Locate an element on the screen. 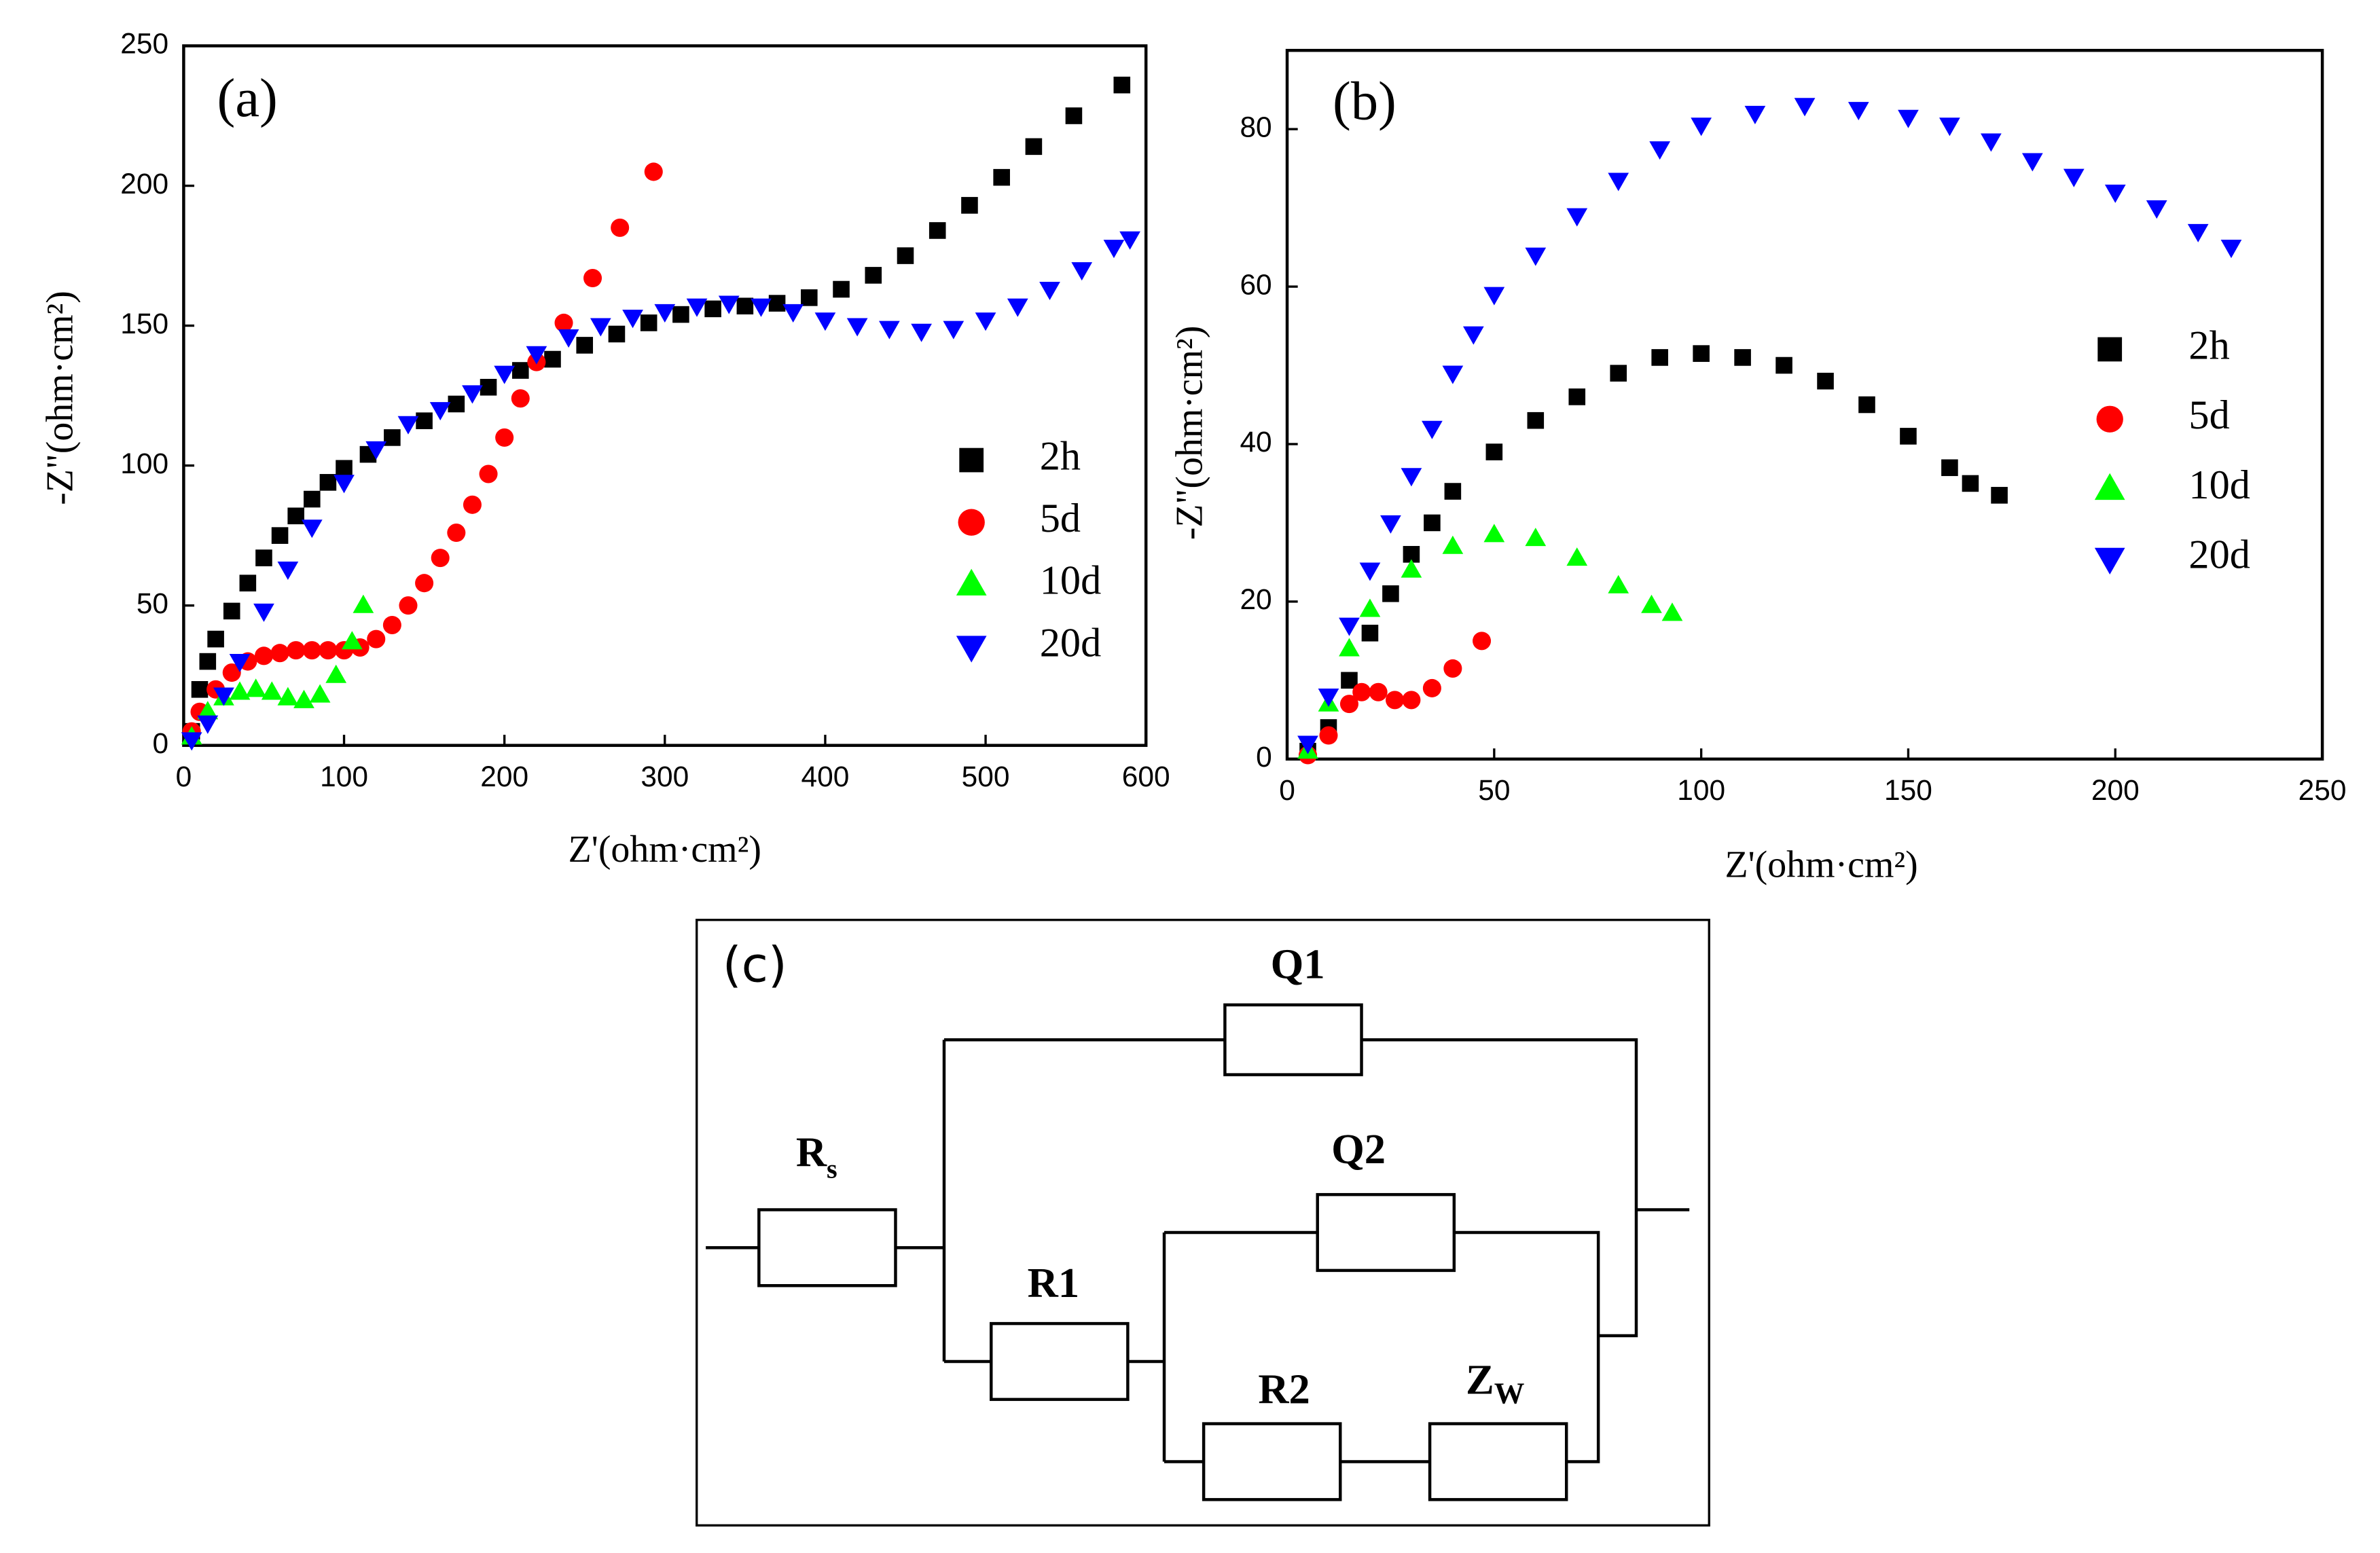 The height and width of the screenshot is (1553, 2380). x-tick-label: 100 is located at coordinates (1701, 790).